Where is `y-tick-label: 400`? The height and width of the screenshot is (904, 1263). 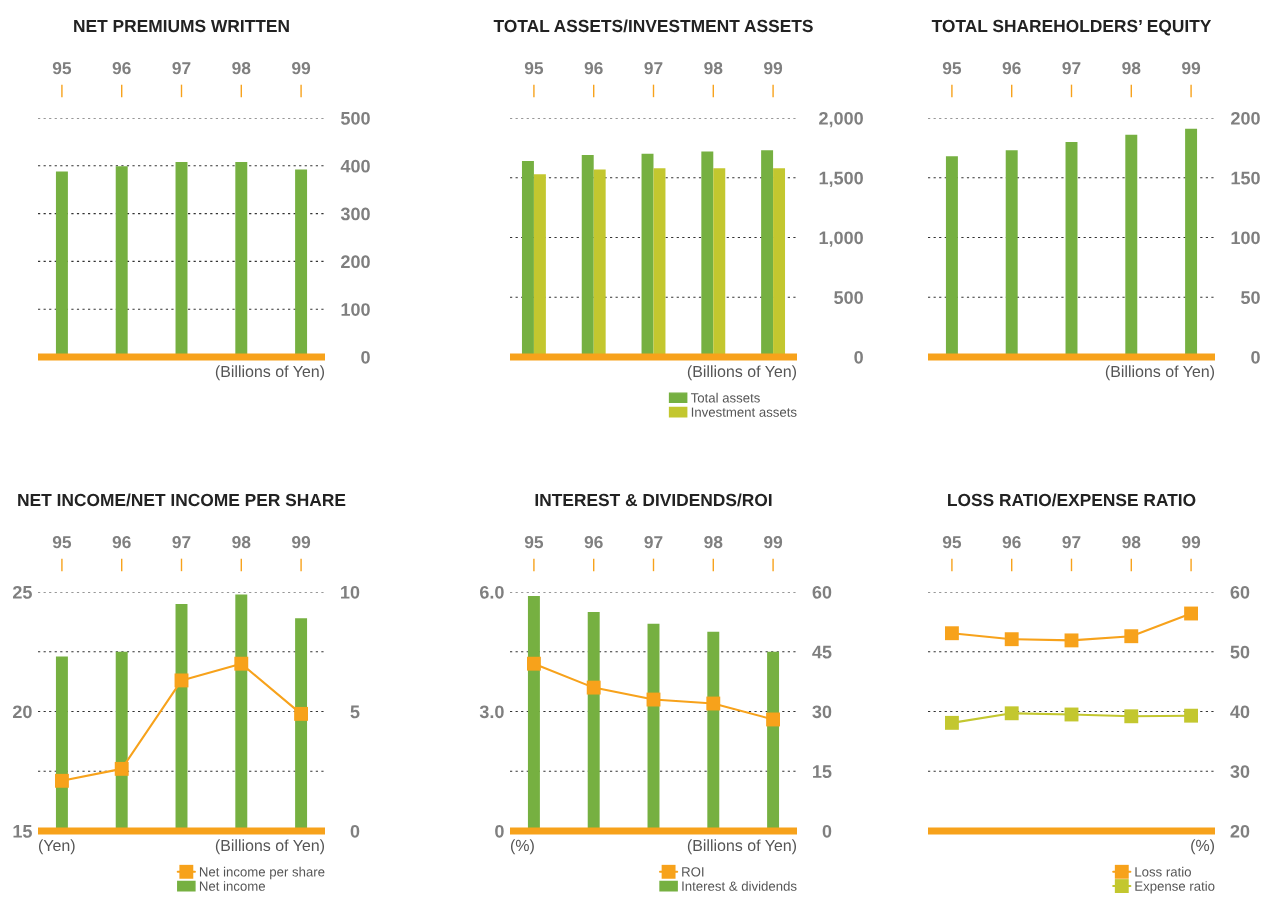 y-tick-label: 400 is located at coordinates (355, 166).